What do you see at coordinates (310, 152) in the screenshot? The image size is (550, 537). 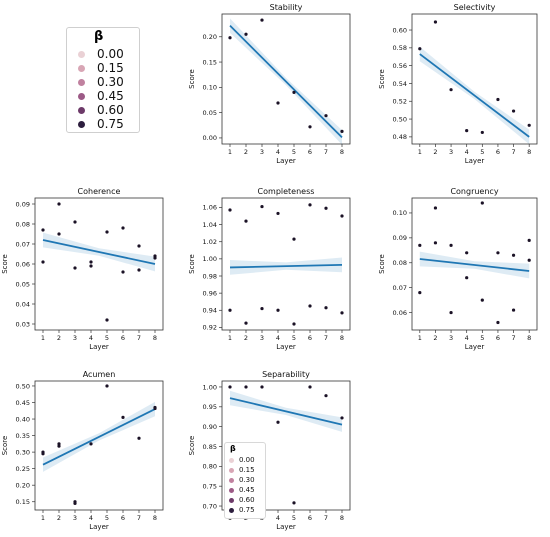 I see `x-tick-label: 6` at bounding box center [310, 152].